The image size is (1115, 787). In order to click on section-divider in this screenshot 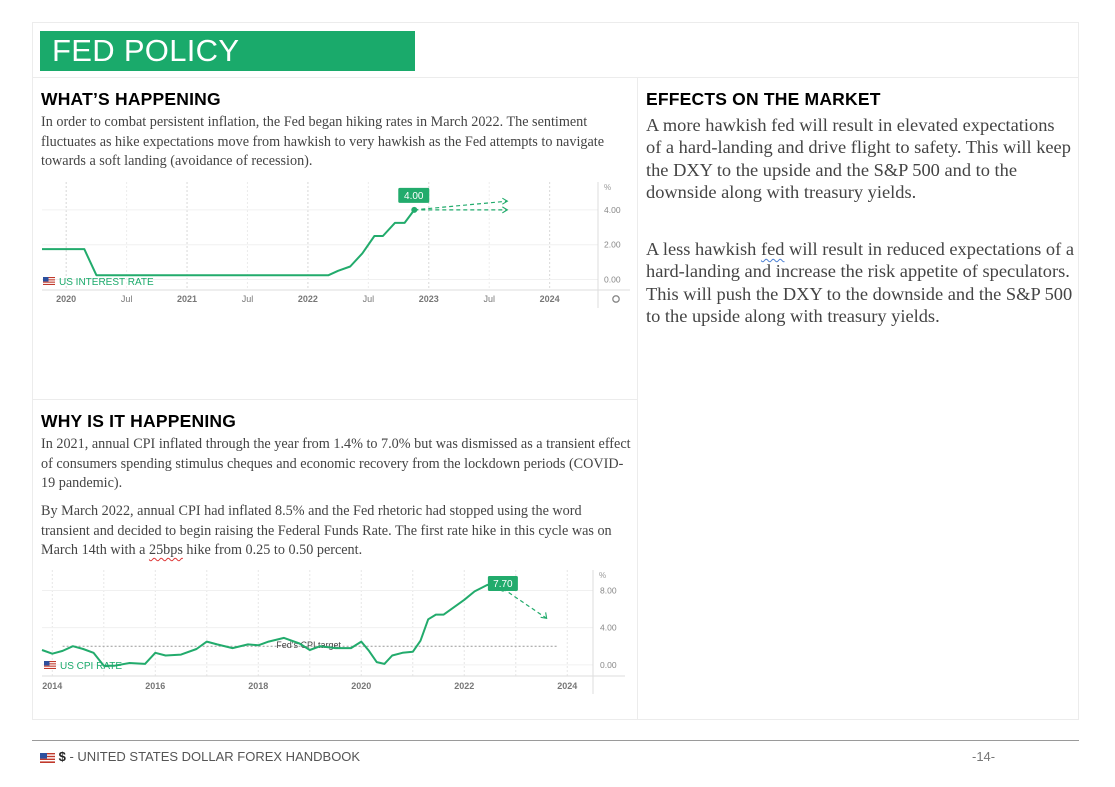, I will do `click(334, 399)`.